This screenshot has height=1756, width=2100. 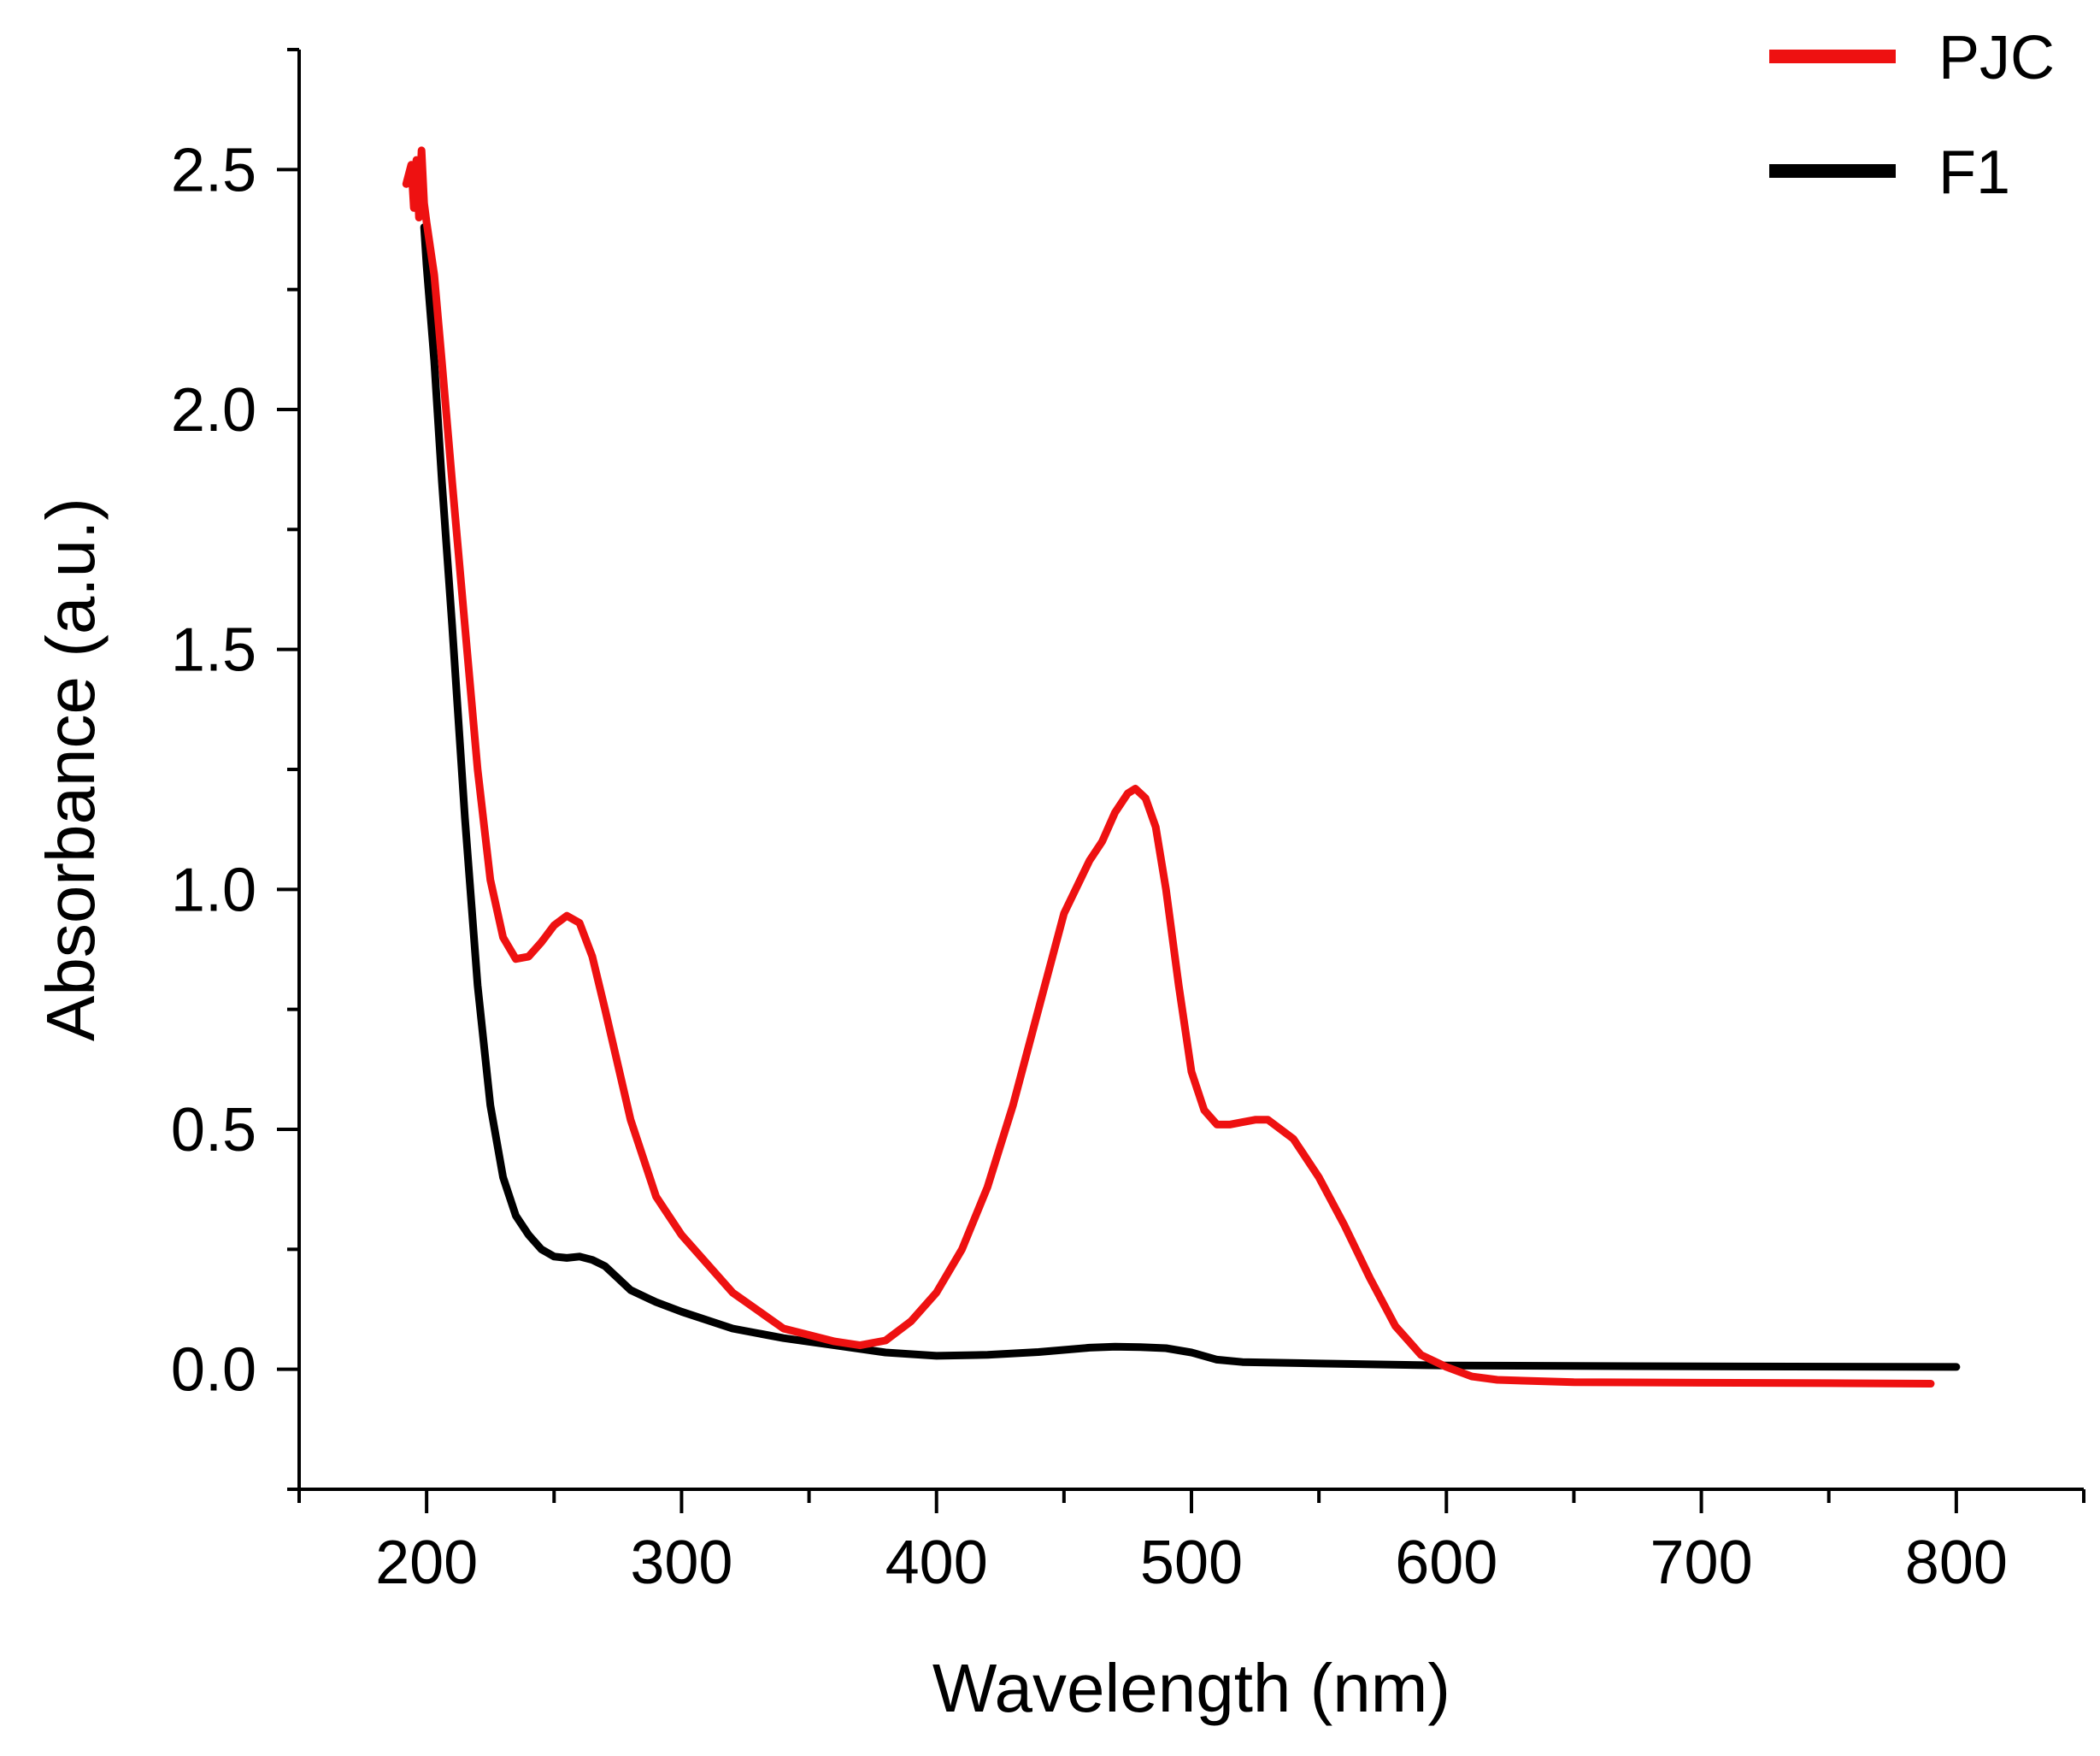 I want to click on legend: PJC F1, so click(x=1912, y=115).